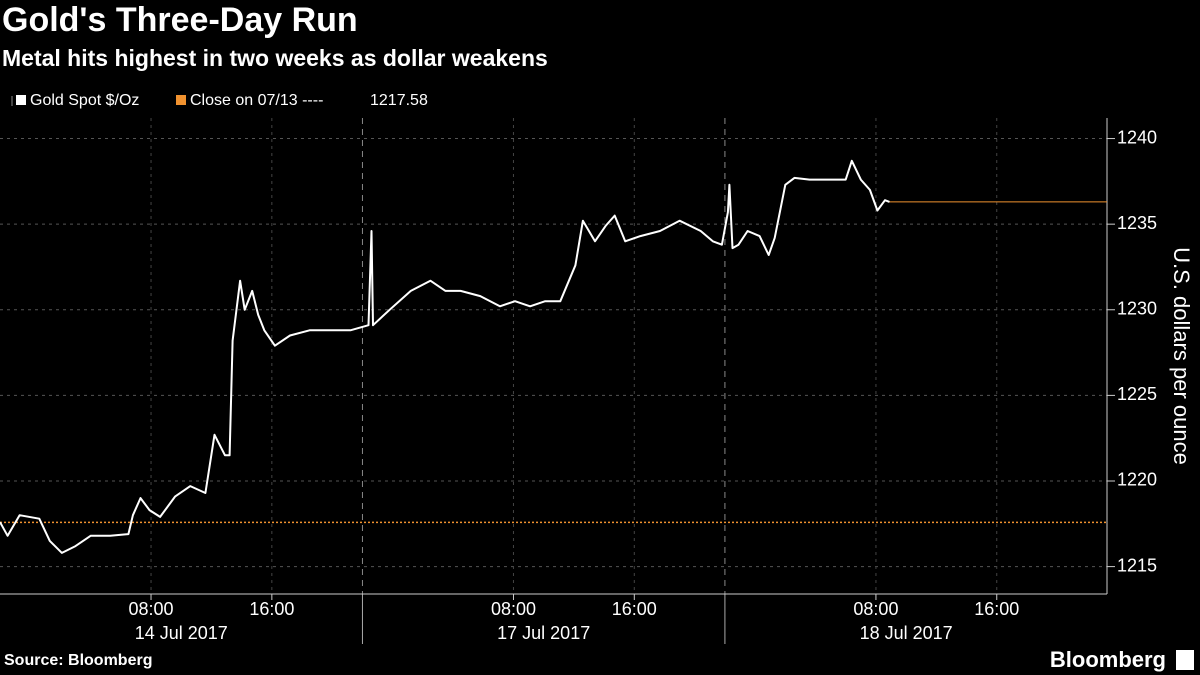 The height and width of the screenshot is (675, 1200). Describe the element at coordinates (78, 660) in the screenshot. I see `source: Source: Bloomberg` at that location.